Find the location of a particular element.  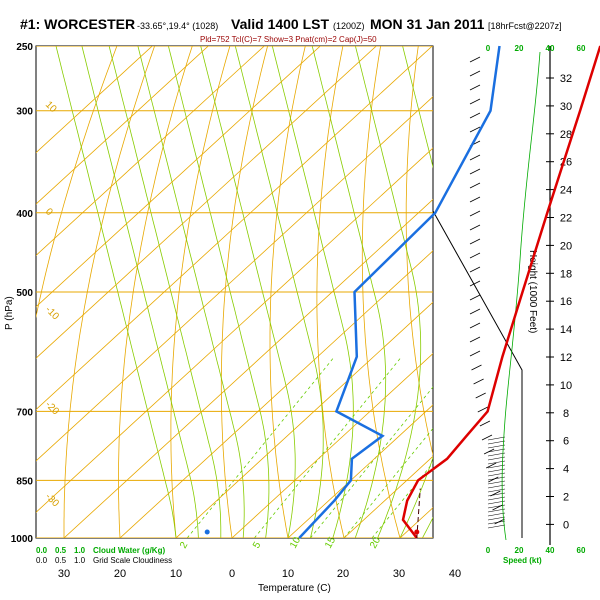

temperature-tick-label: 0 is located at coordinates (232, 574).